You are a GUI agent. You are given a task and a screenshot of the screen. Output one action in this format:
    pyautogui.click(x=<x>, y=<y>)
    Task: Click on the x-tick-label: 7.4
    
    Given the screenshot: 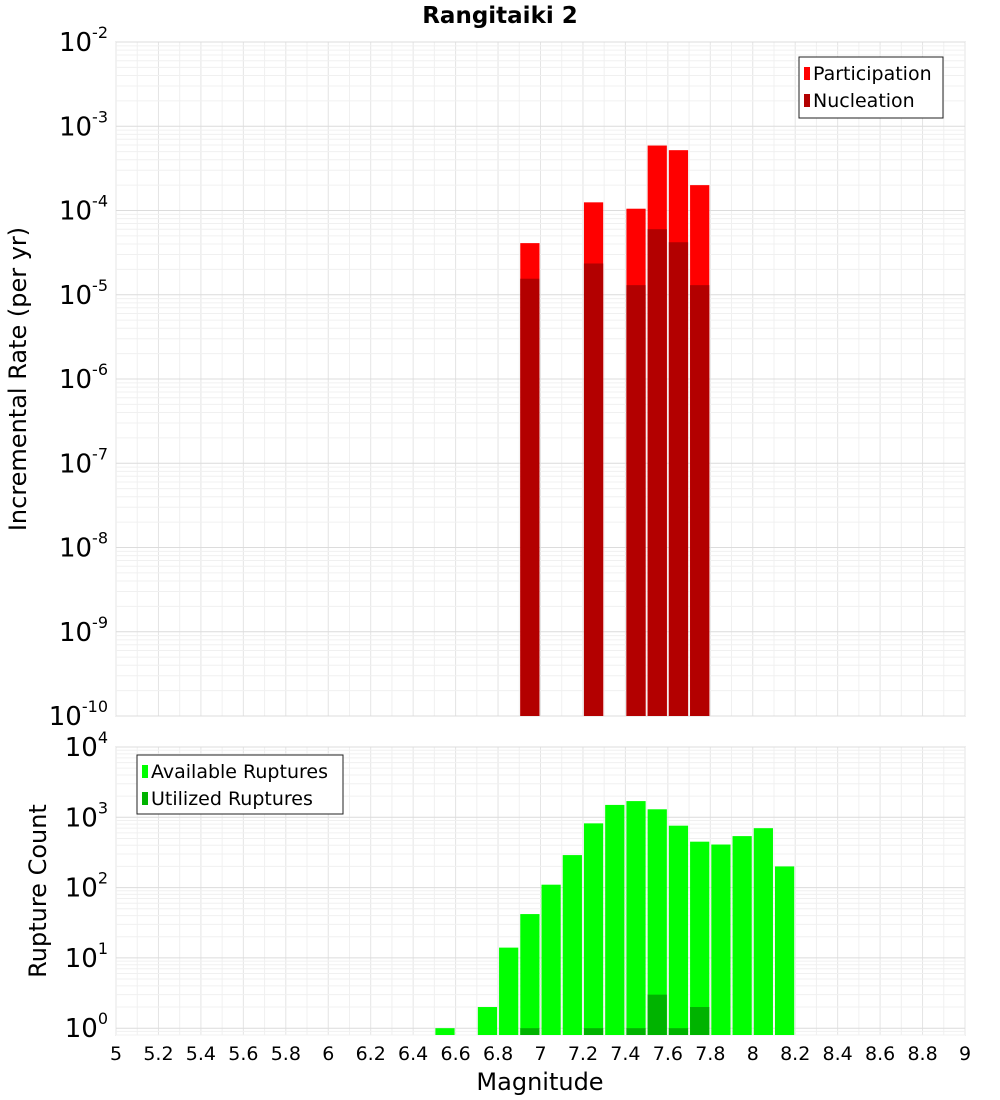 What is the action you would take?
    pyautogui.click(x=625, y=1054)
    